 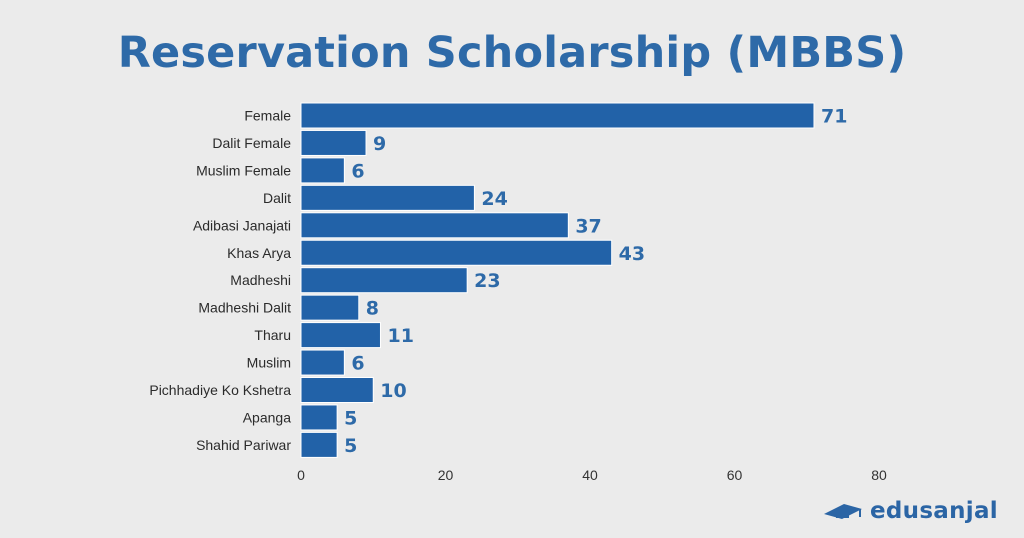 I want to click on brand-name: edusanjal, so click(x=933, y=511).